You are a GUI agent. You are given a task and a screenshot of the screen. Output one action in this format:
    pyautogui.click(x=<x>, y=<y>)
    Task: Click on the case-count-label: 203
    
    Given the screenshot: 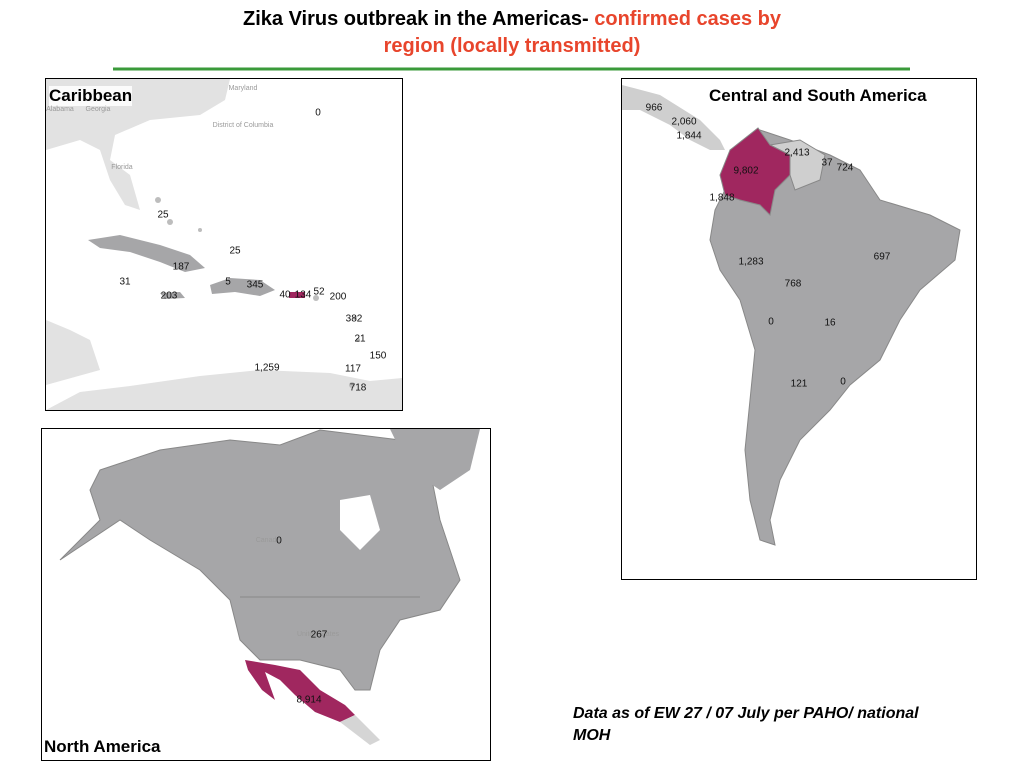 What is the action you would take?
    pyautogui.click(x=169, y=296)
    